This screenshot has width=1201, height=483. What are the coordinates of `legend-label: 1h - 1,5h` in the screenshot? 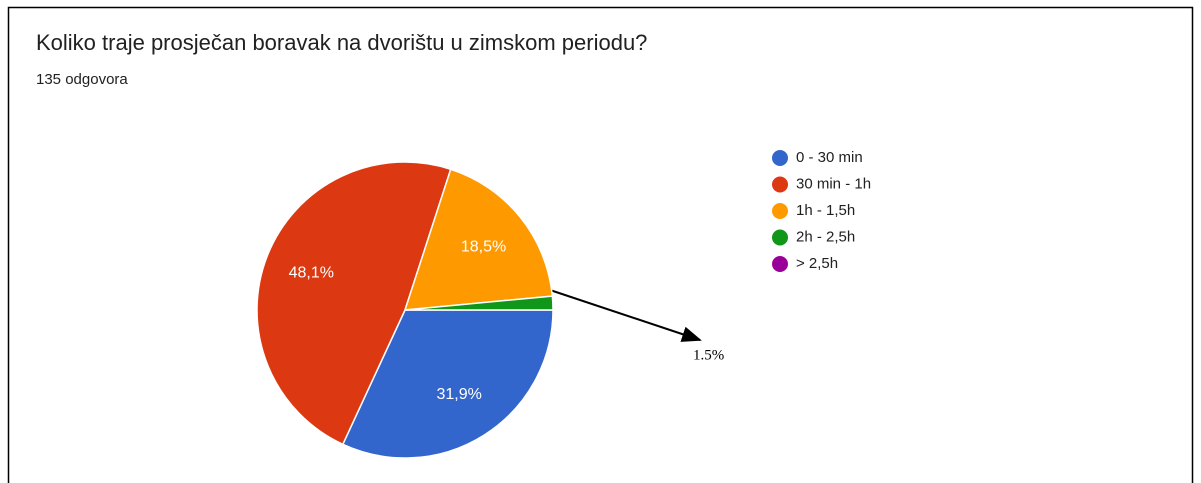 It's located at (825, 210).